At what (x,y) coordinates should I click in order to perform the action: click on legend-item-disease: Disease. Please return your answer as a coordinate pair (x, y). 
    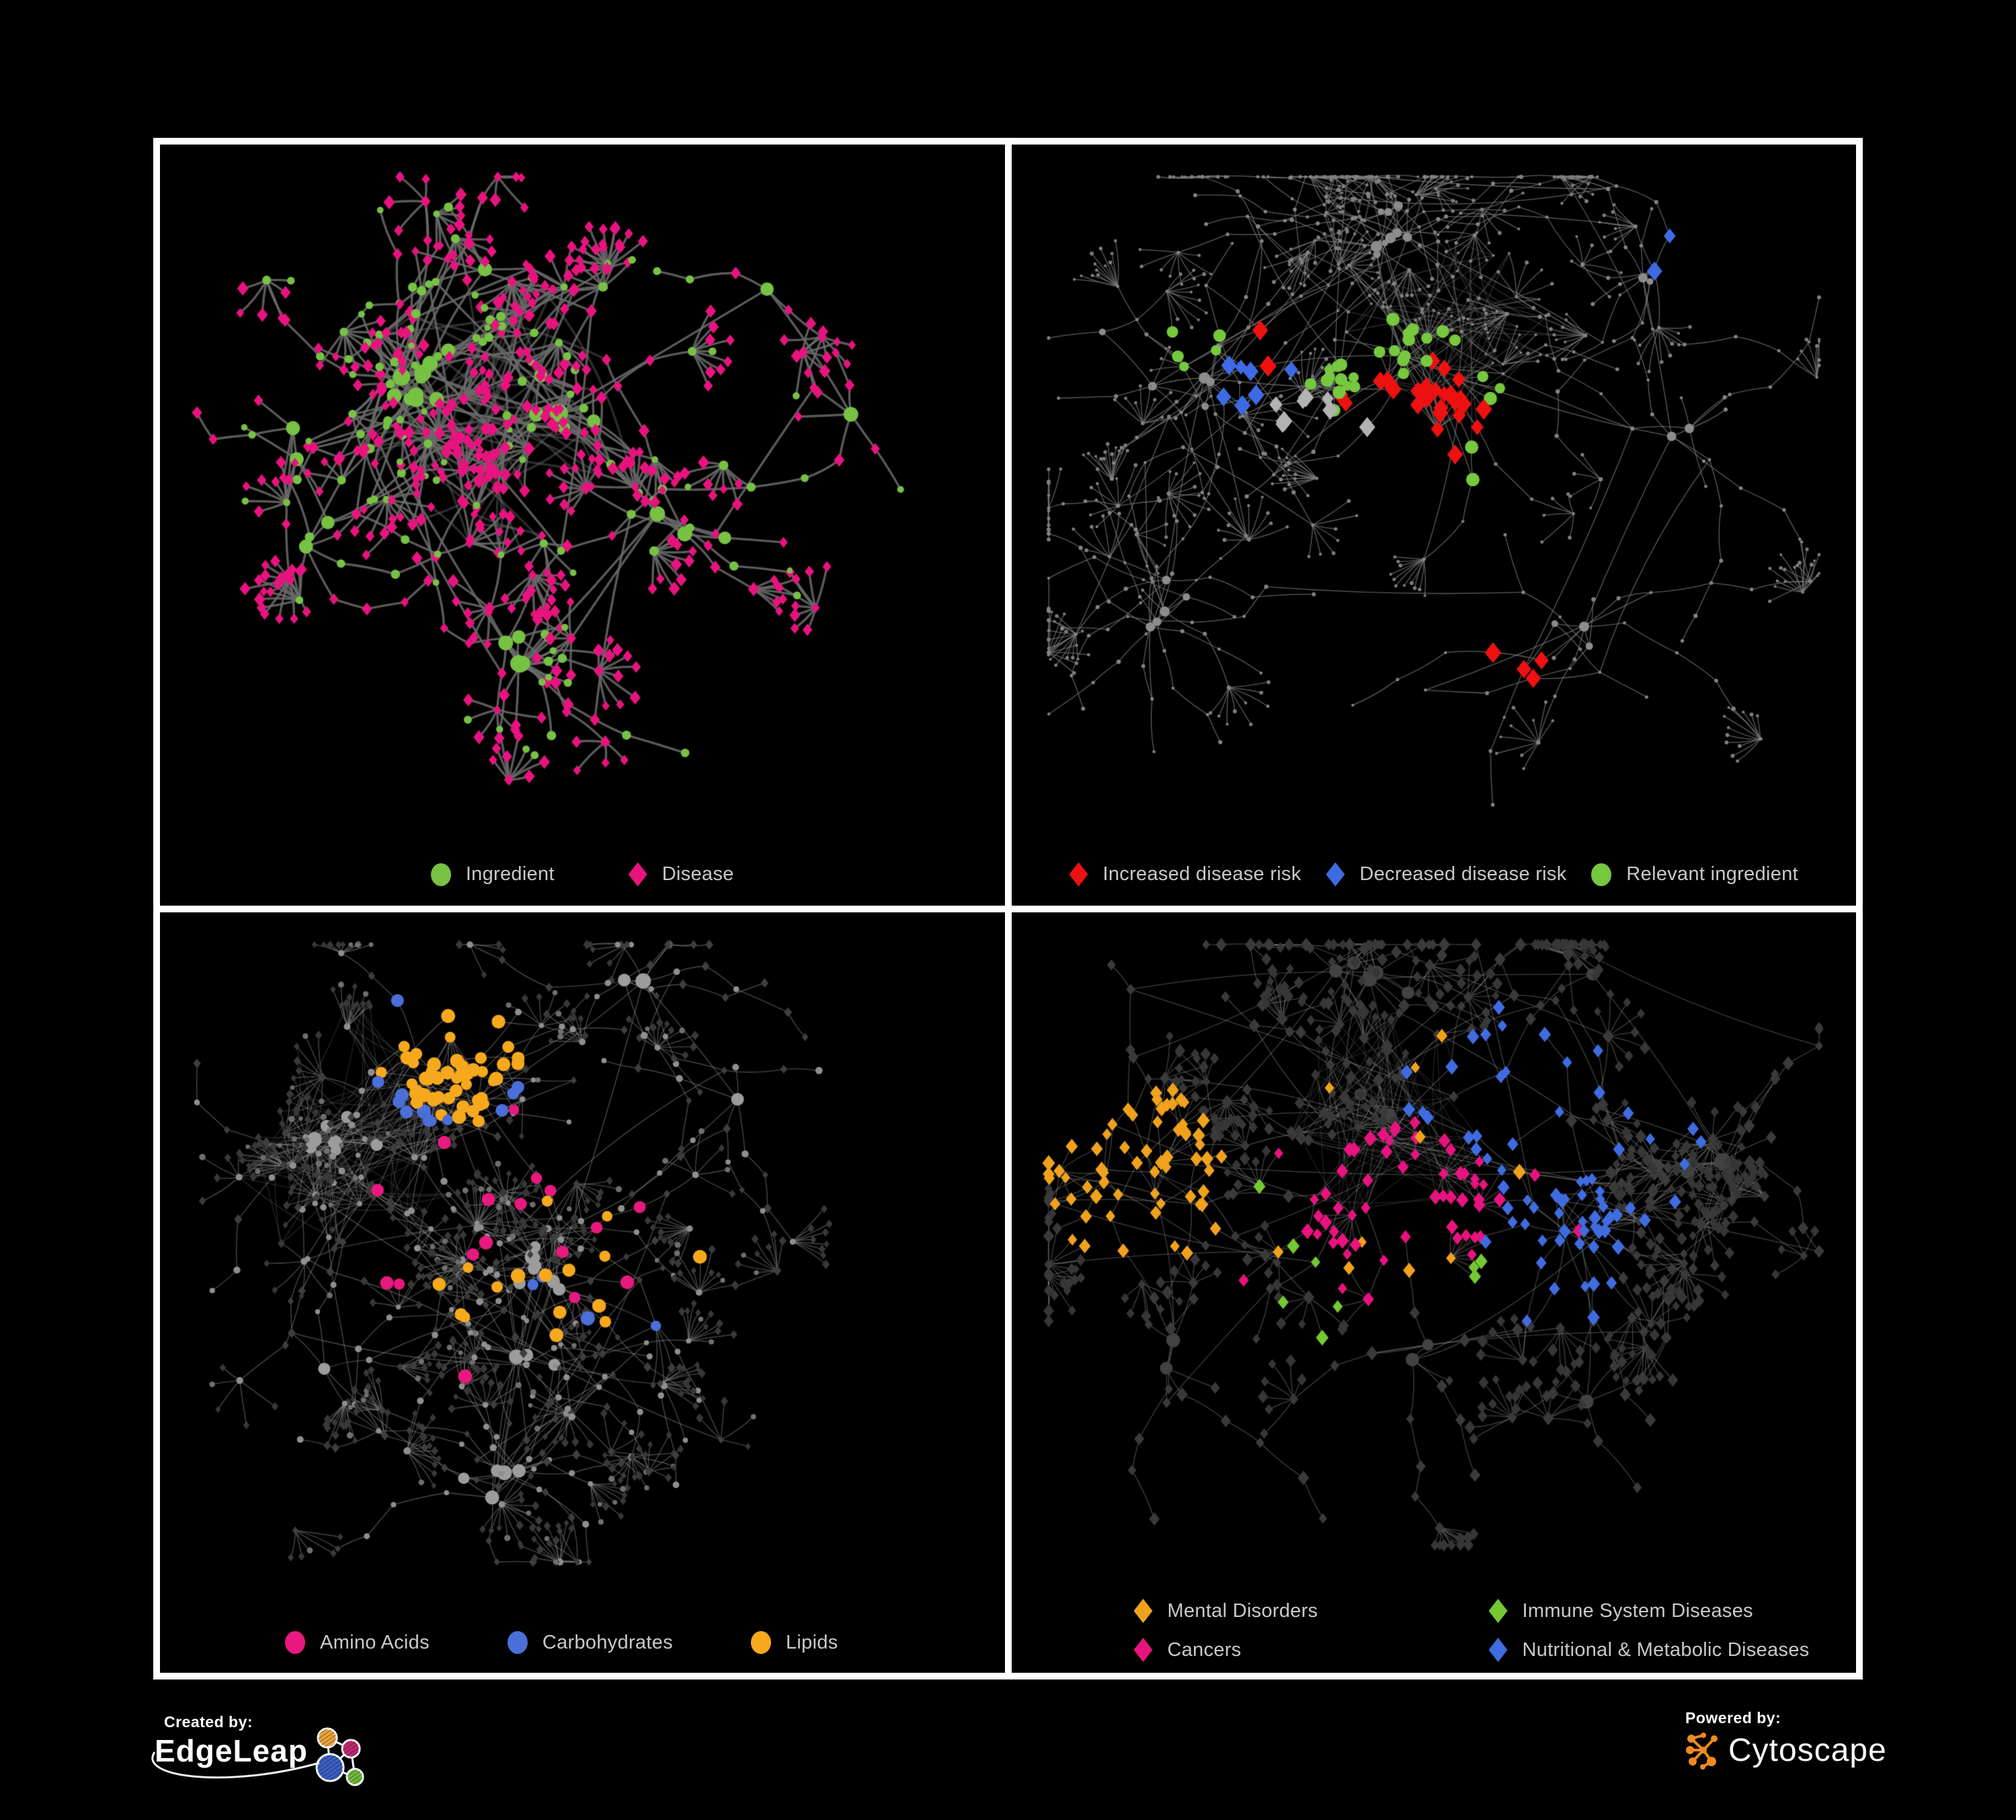
    Looking at the image, I should click on (681, 874).